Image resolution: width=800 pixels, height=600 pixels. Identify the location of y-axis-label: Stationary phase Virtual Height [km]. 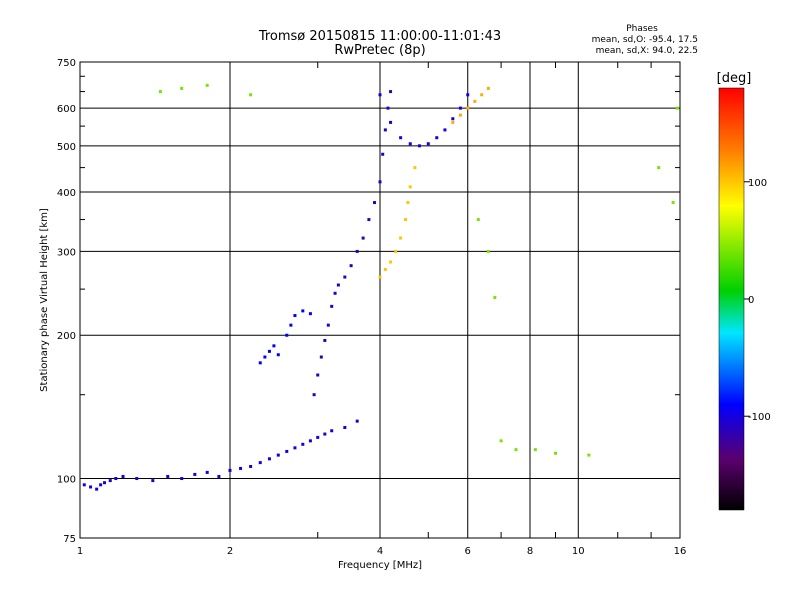
(44, 300).